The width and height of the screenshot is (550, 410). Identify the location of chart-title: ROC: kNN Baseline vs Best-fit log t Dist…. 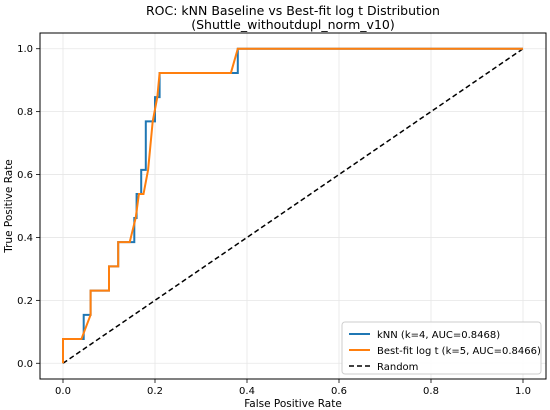
(293, 10).